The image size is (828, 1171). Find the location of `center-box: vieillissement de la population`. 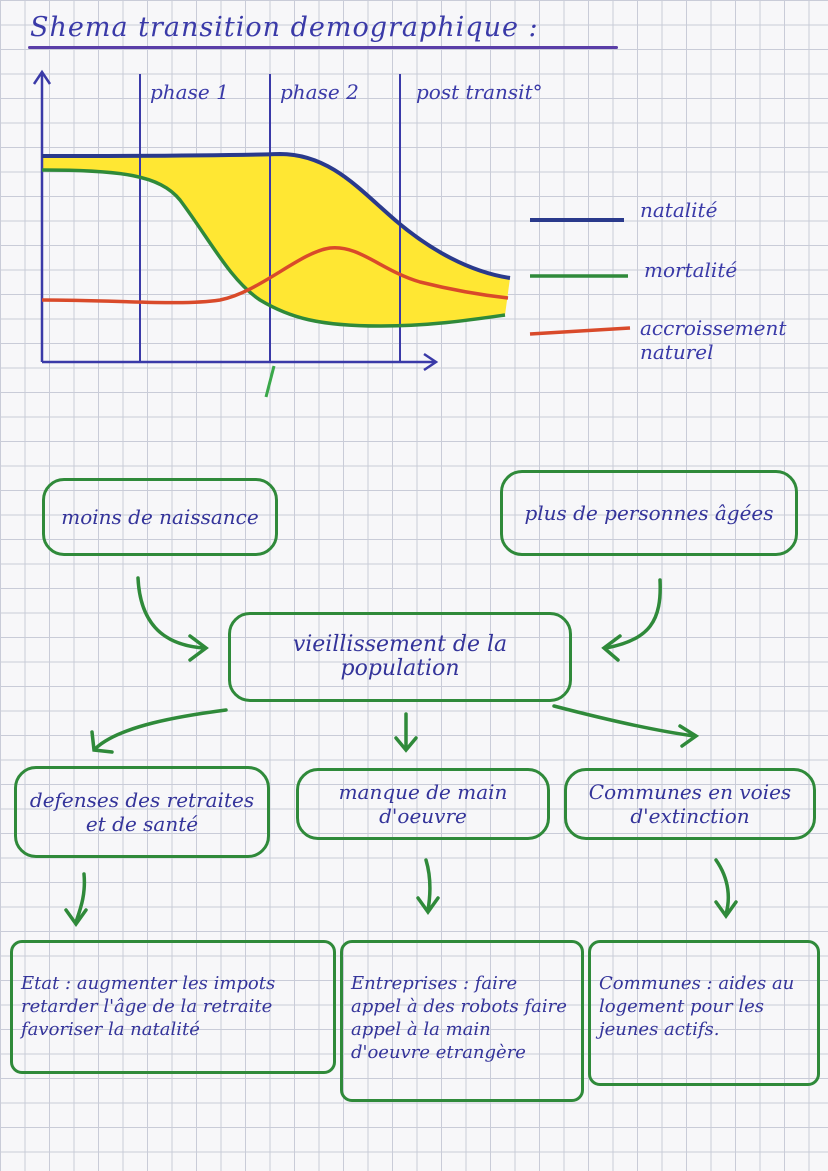

center-box: vieillissement de la population is located at coordinates (400, 657).